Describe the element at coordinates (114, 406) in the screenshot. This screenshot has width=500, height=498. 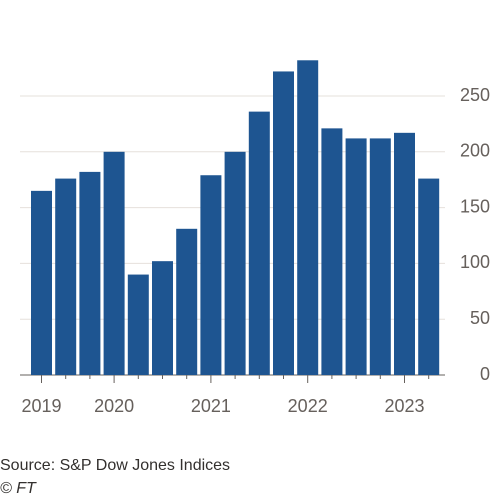
I see `x-tick-label: 2020` at that location.